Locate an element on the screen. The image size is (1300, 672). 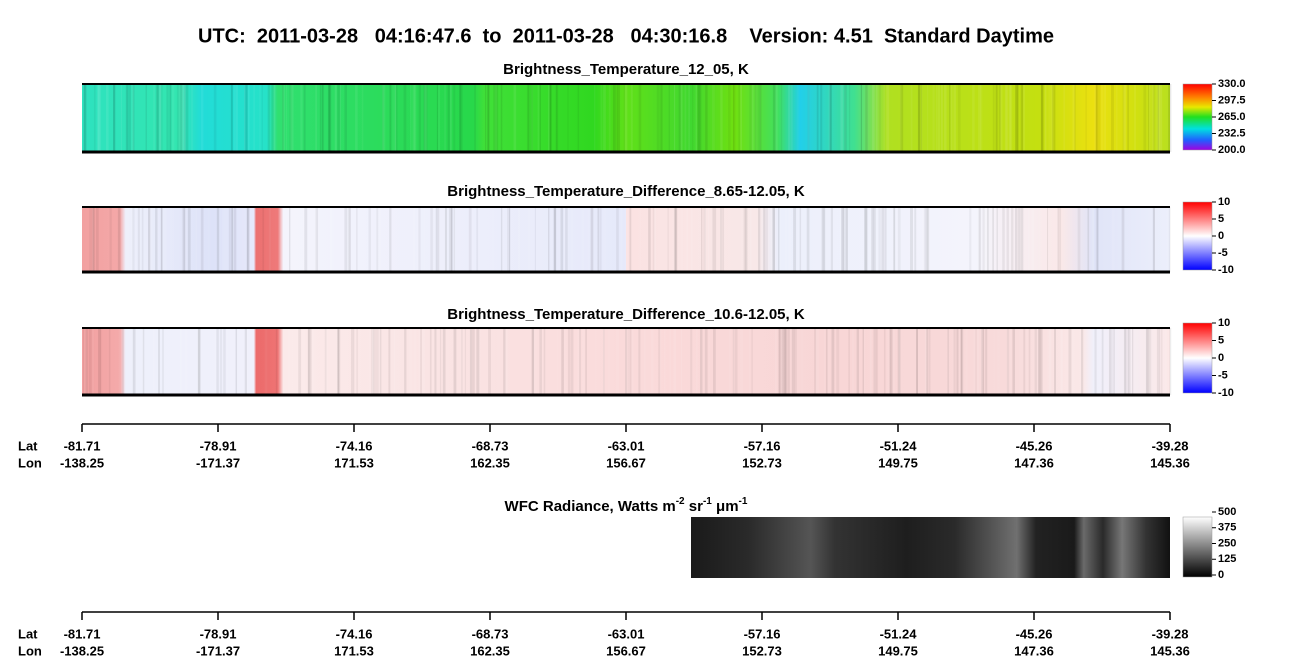
lat-value: -45.26 is located at coordinates (1034, 445).